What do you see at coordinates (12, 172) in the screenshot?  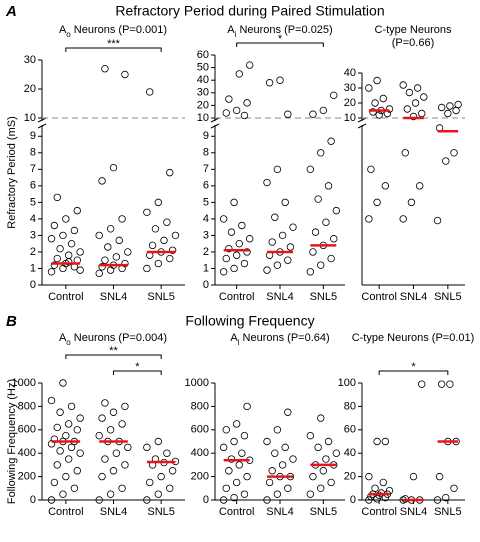 I see `y-axis-label: Refractory Period (mS)` at bounding box center [12, 172].